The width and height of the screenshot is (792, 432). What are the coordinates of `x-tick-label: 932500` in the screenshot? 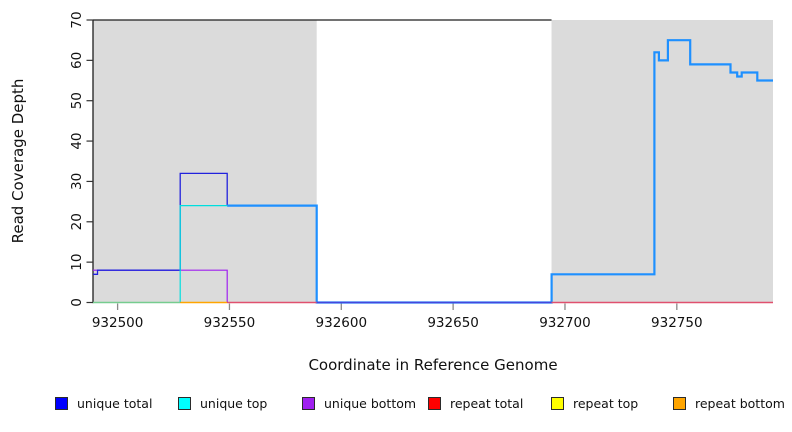 It's located at (118, 323).